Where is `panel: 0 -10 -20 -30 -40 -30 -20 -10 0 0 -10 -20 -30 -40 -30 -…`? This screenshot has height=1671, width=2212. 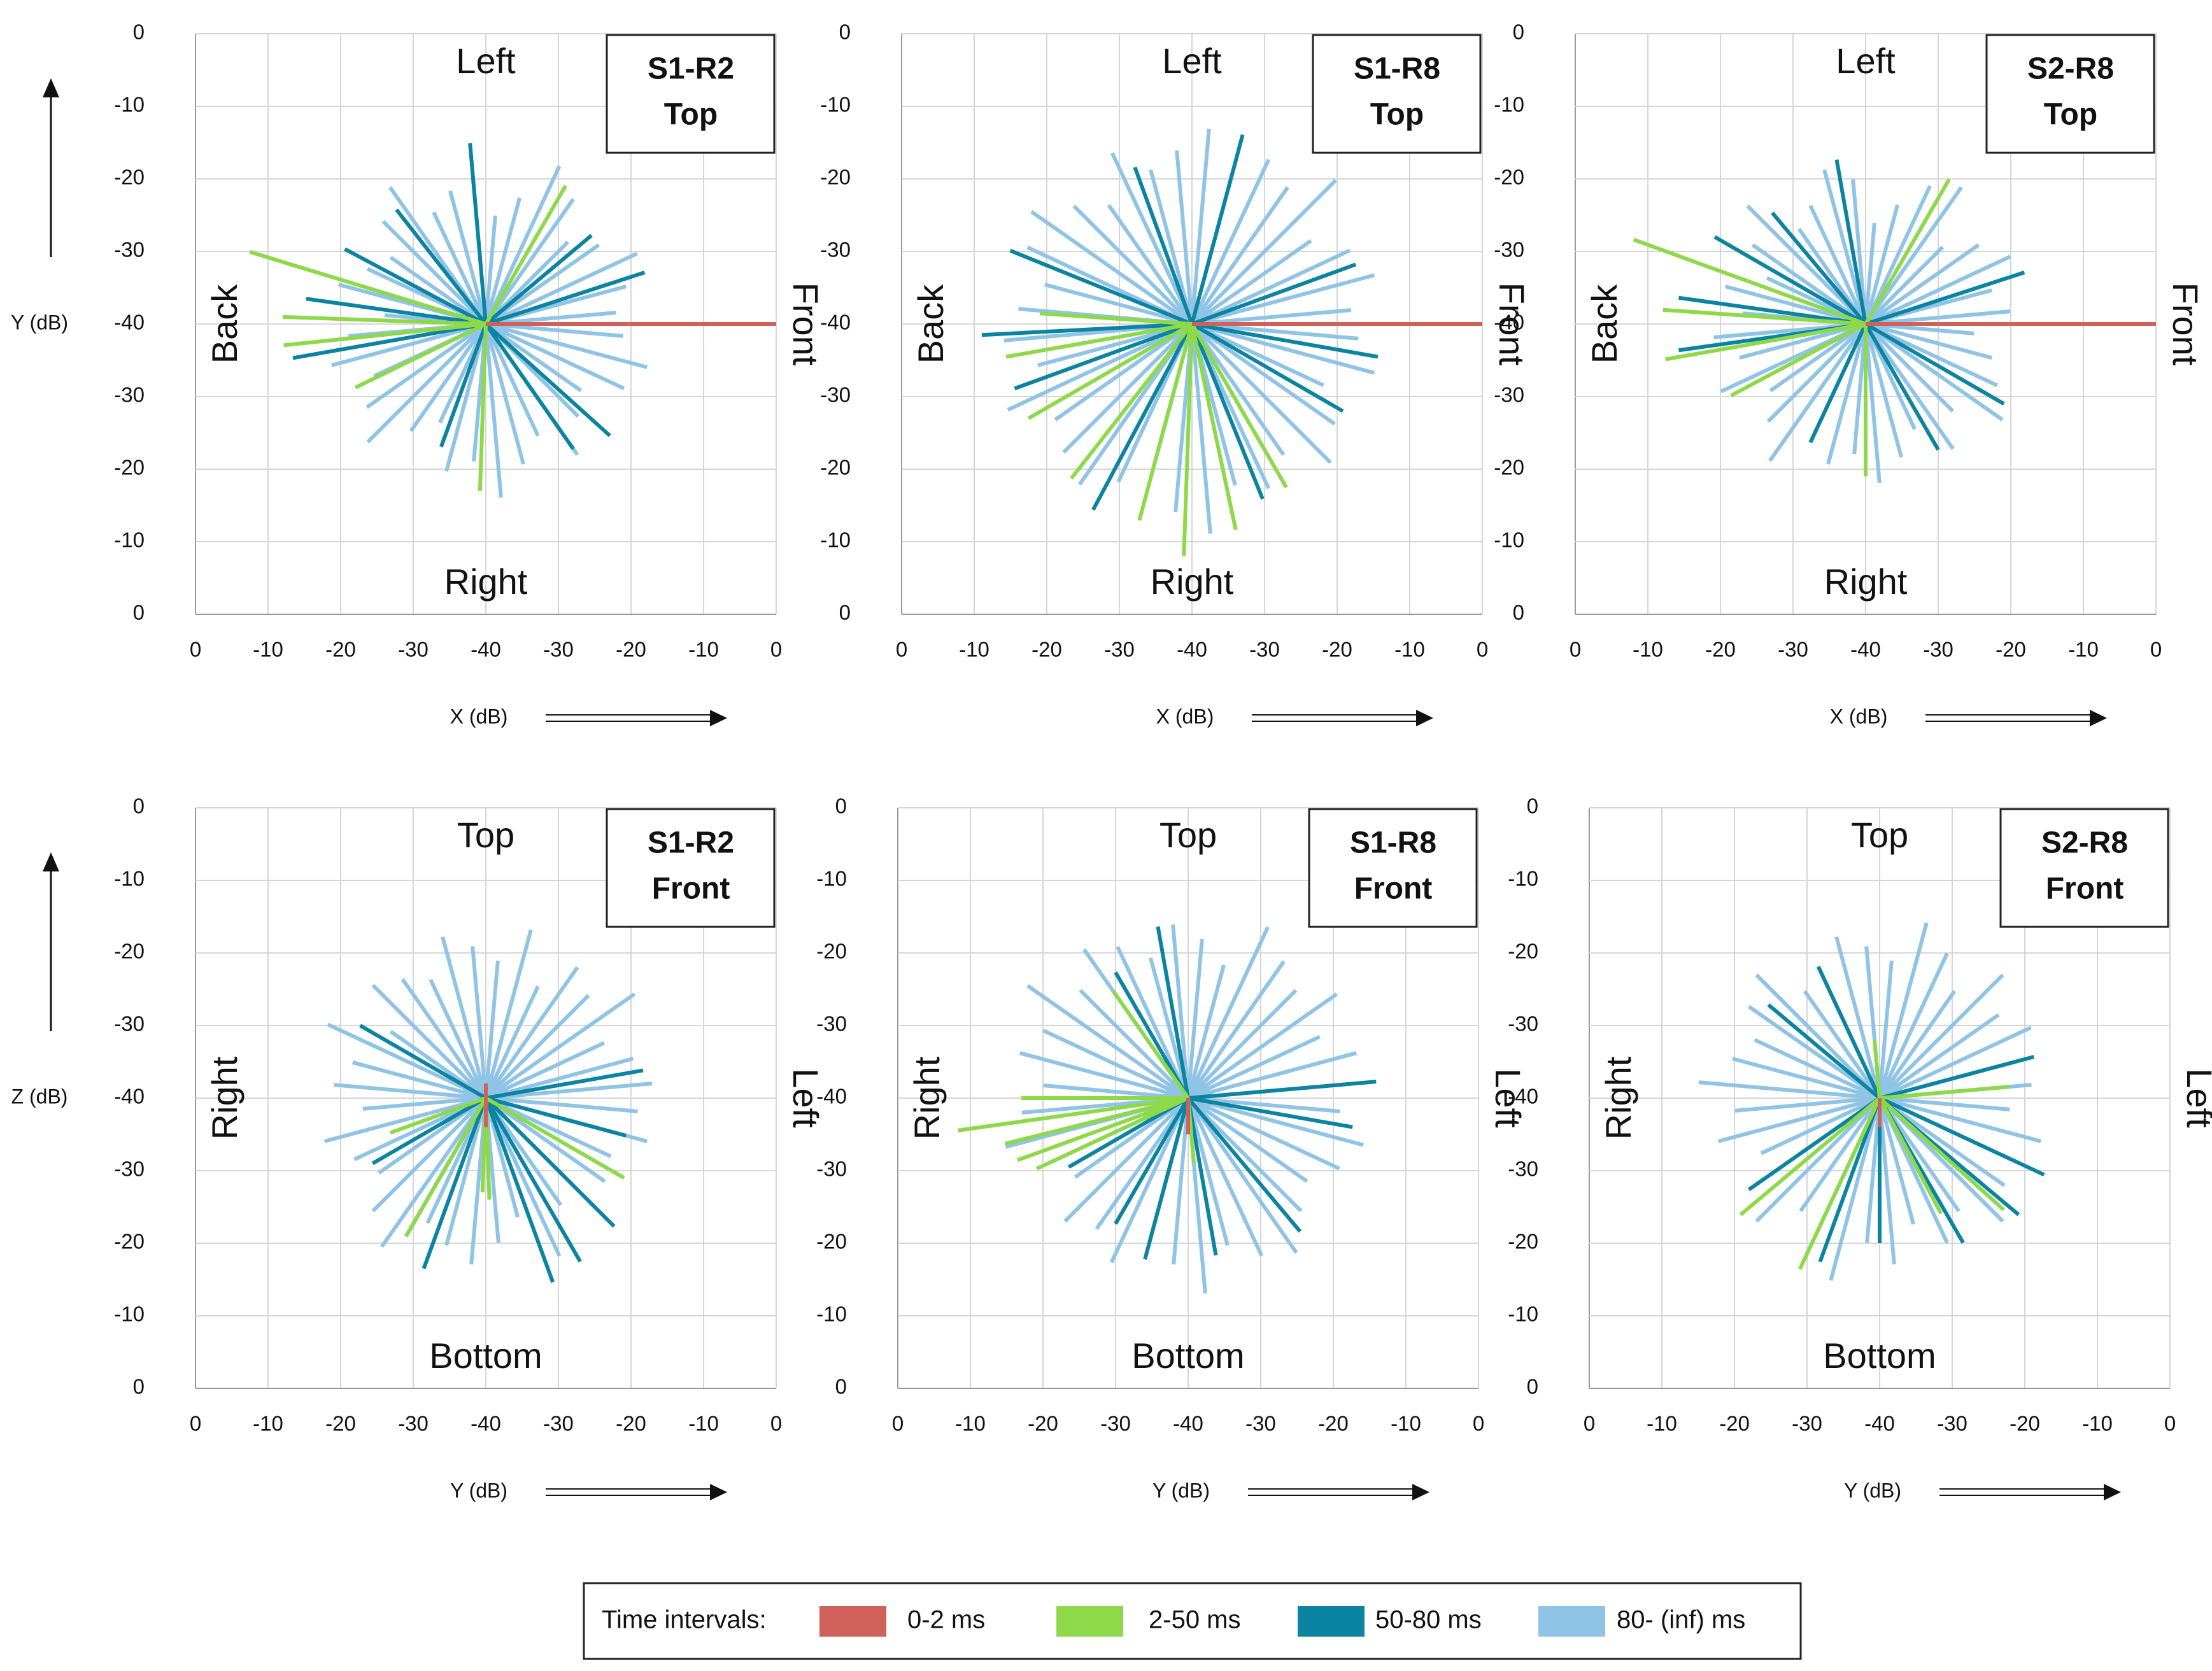
panel: 0 -10 -20 -30 -40 -30 -20 -10 0 0 -10 -20 -30 -40 -30 -… is located at coordinates (1850, 374).